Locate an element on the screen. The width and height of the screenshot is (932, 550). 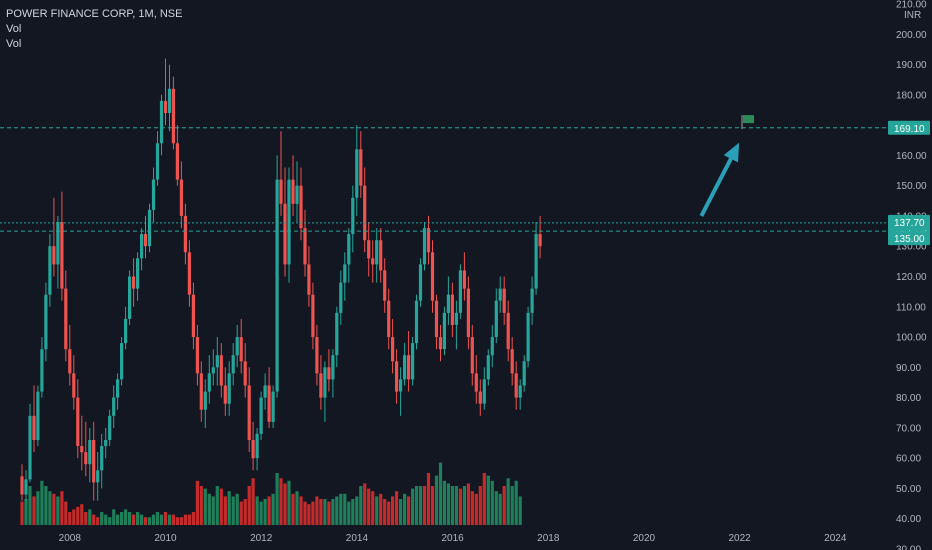
price-tick-label: 180.00 is located at coordinates (911, 95).